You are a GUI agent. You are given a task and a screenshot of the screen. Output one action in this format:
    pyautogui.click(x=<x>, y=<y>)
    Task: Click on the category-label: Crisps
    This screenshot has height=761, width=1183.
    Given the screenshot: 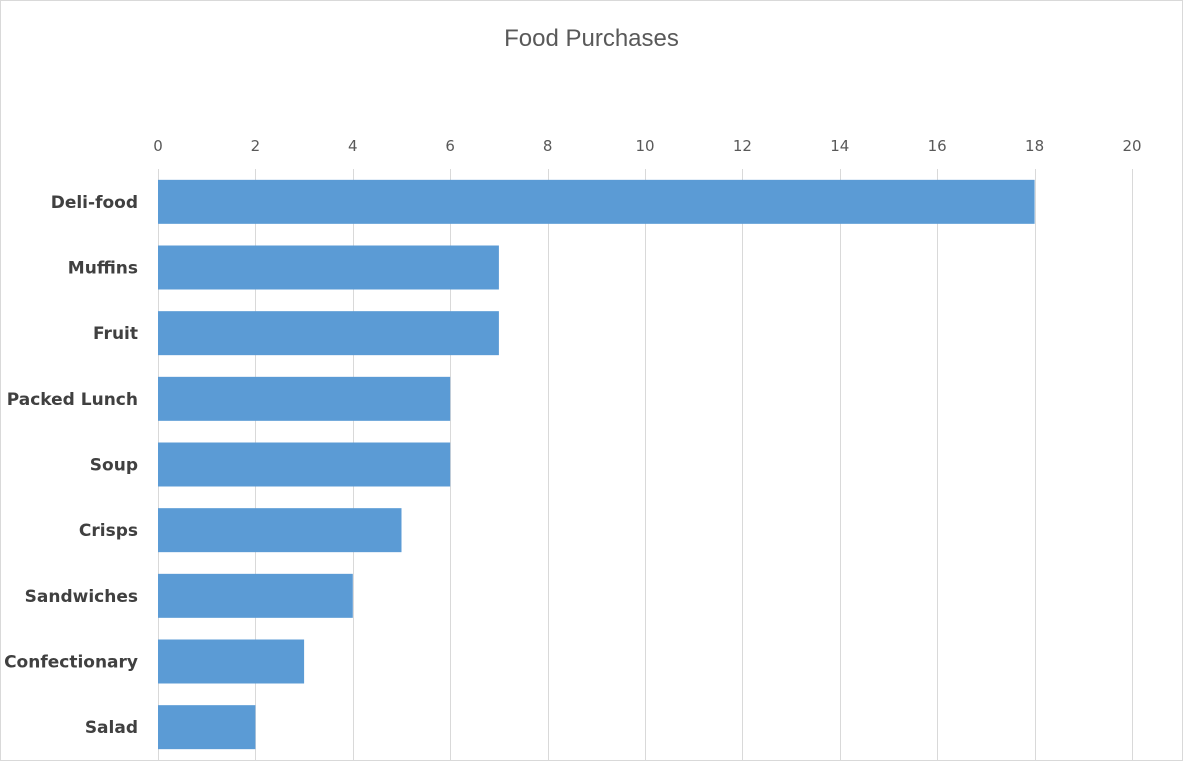 What is the action you would take?
    pyautogui.click(x=108, y=531)
    